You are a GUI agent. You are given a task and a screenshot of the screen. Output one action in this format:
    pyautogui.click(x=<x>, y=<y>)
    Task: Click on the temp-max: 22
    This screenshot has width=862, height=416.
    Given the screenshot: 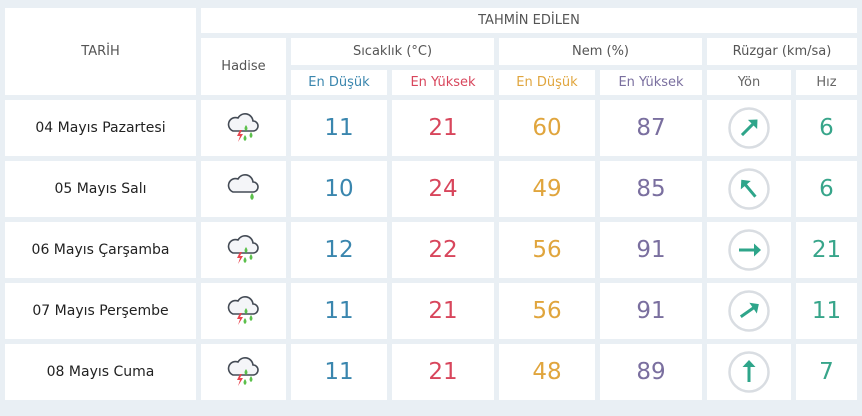 What is the action you would take?
    pyautogui.click(x=443, y=250)
    